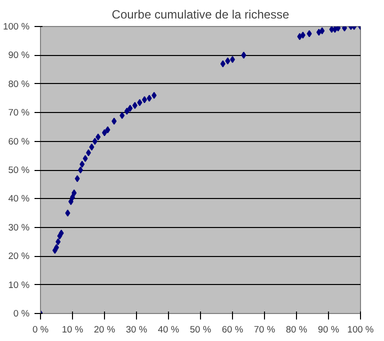 This screenshot has width=384, height=341. I want to click on chart-title: Courbe cumulative de la richesse, so click(201, 15).